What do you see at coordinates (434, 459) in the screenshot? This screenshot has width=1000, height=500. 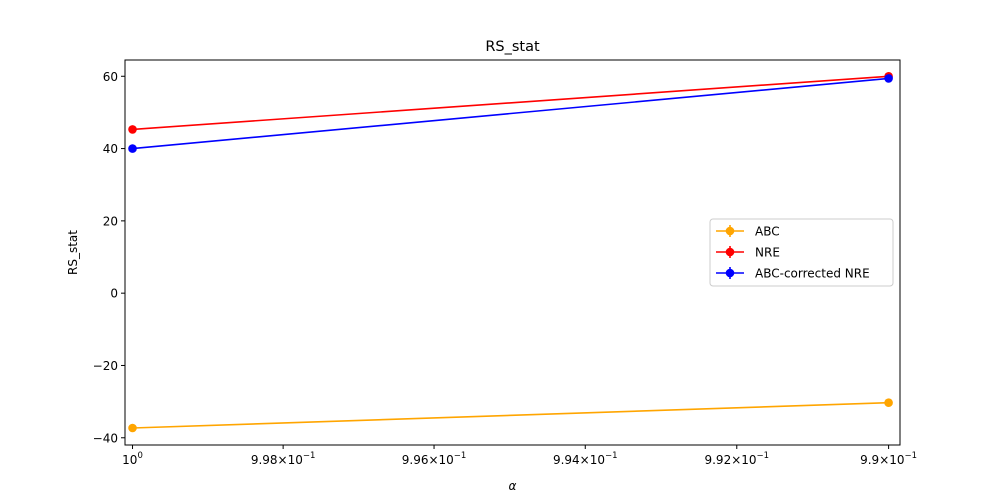 I see `x-tick-label: 9.96×10⁻¹` at bounding box center [434, 459].